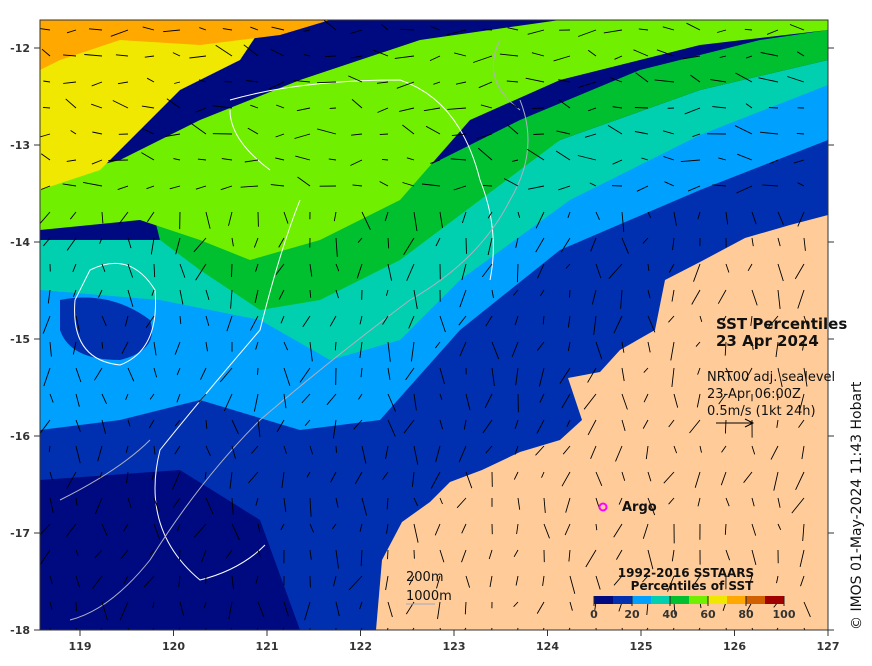 The width and height of the screenshot is (872, 666). I want to click on currents-scale: 0.5m/s (1kt 24h), so click(761, 411).